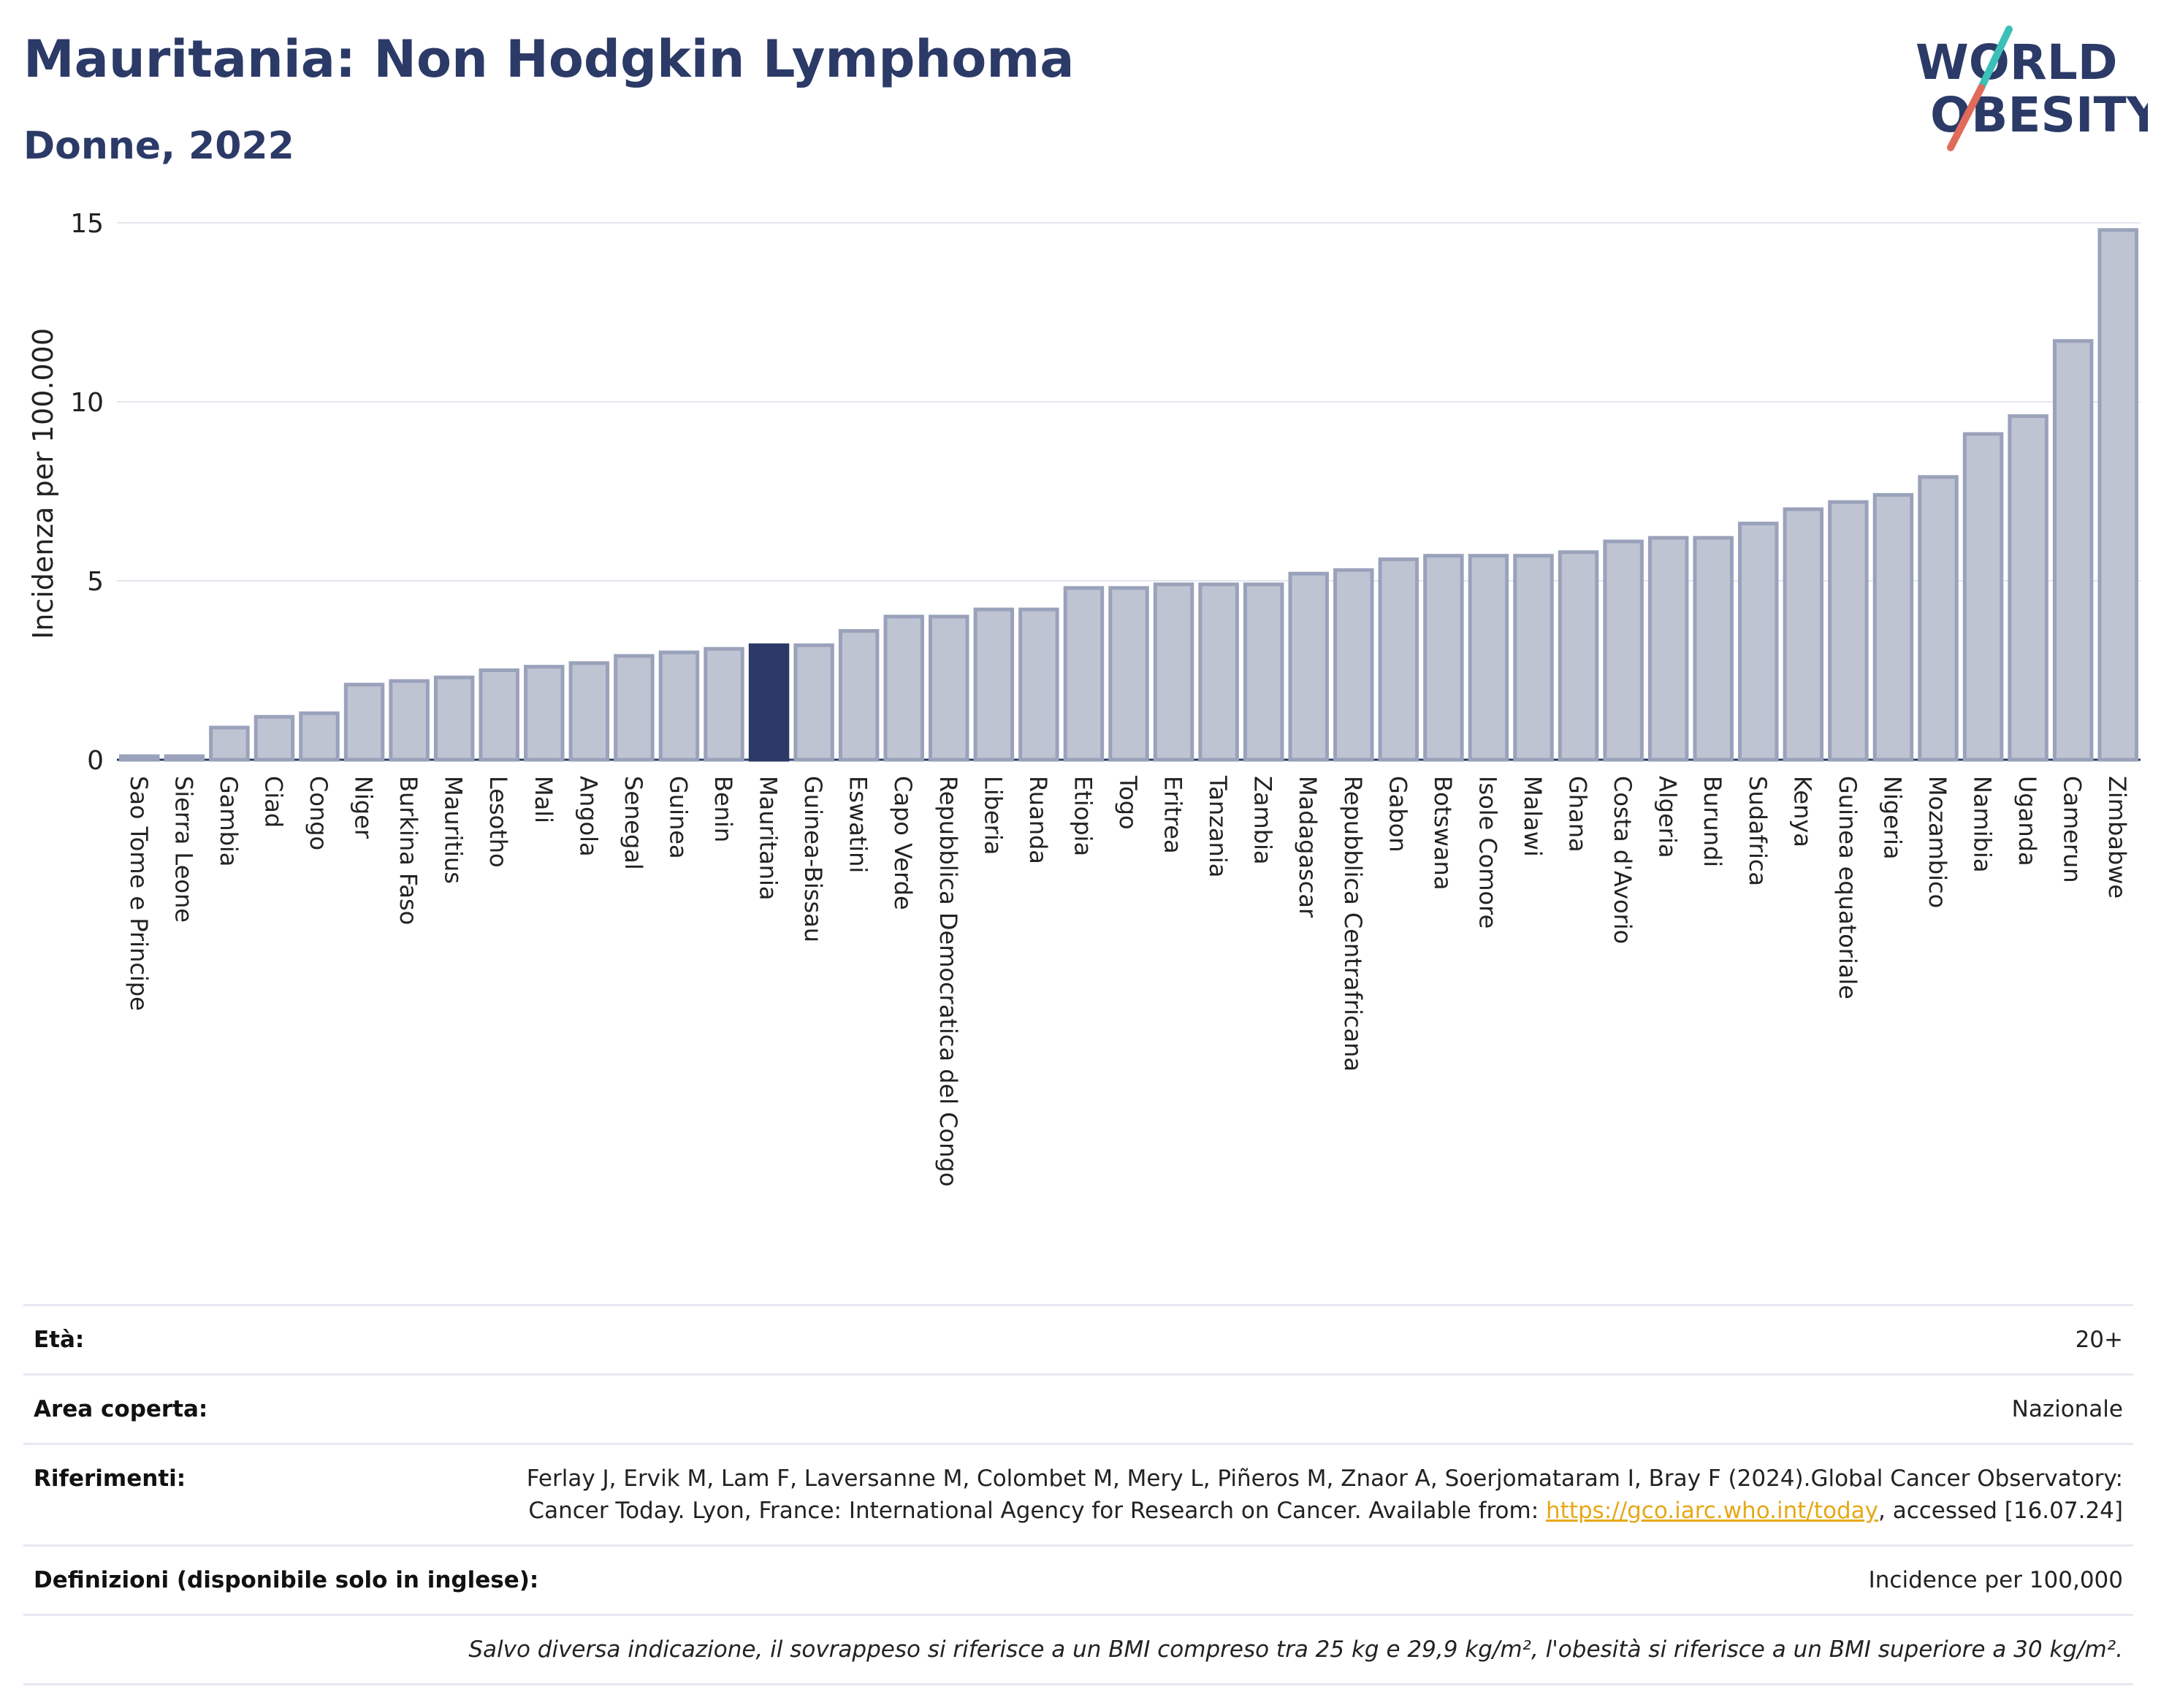 Image resolution: width=2161 pixels, height=1708 pixels. I want to click on y-tick-label: 15, so click(87, 224).